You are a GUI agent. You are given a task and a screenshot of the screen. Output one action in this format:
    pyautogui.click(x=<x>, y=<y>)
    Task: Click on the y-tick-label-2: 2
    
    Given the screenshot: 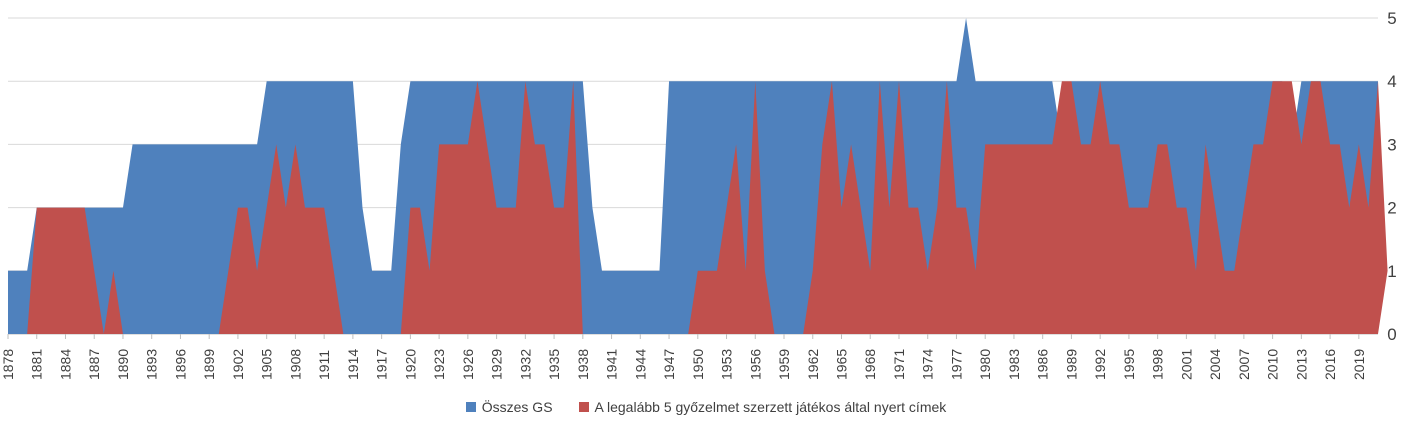 What is the action you would take?
    pyautogui.click(x=1391, y=208)
    